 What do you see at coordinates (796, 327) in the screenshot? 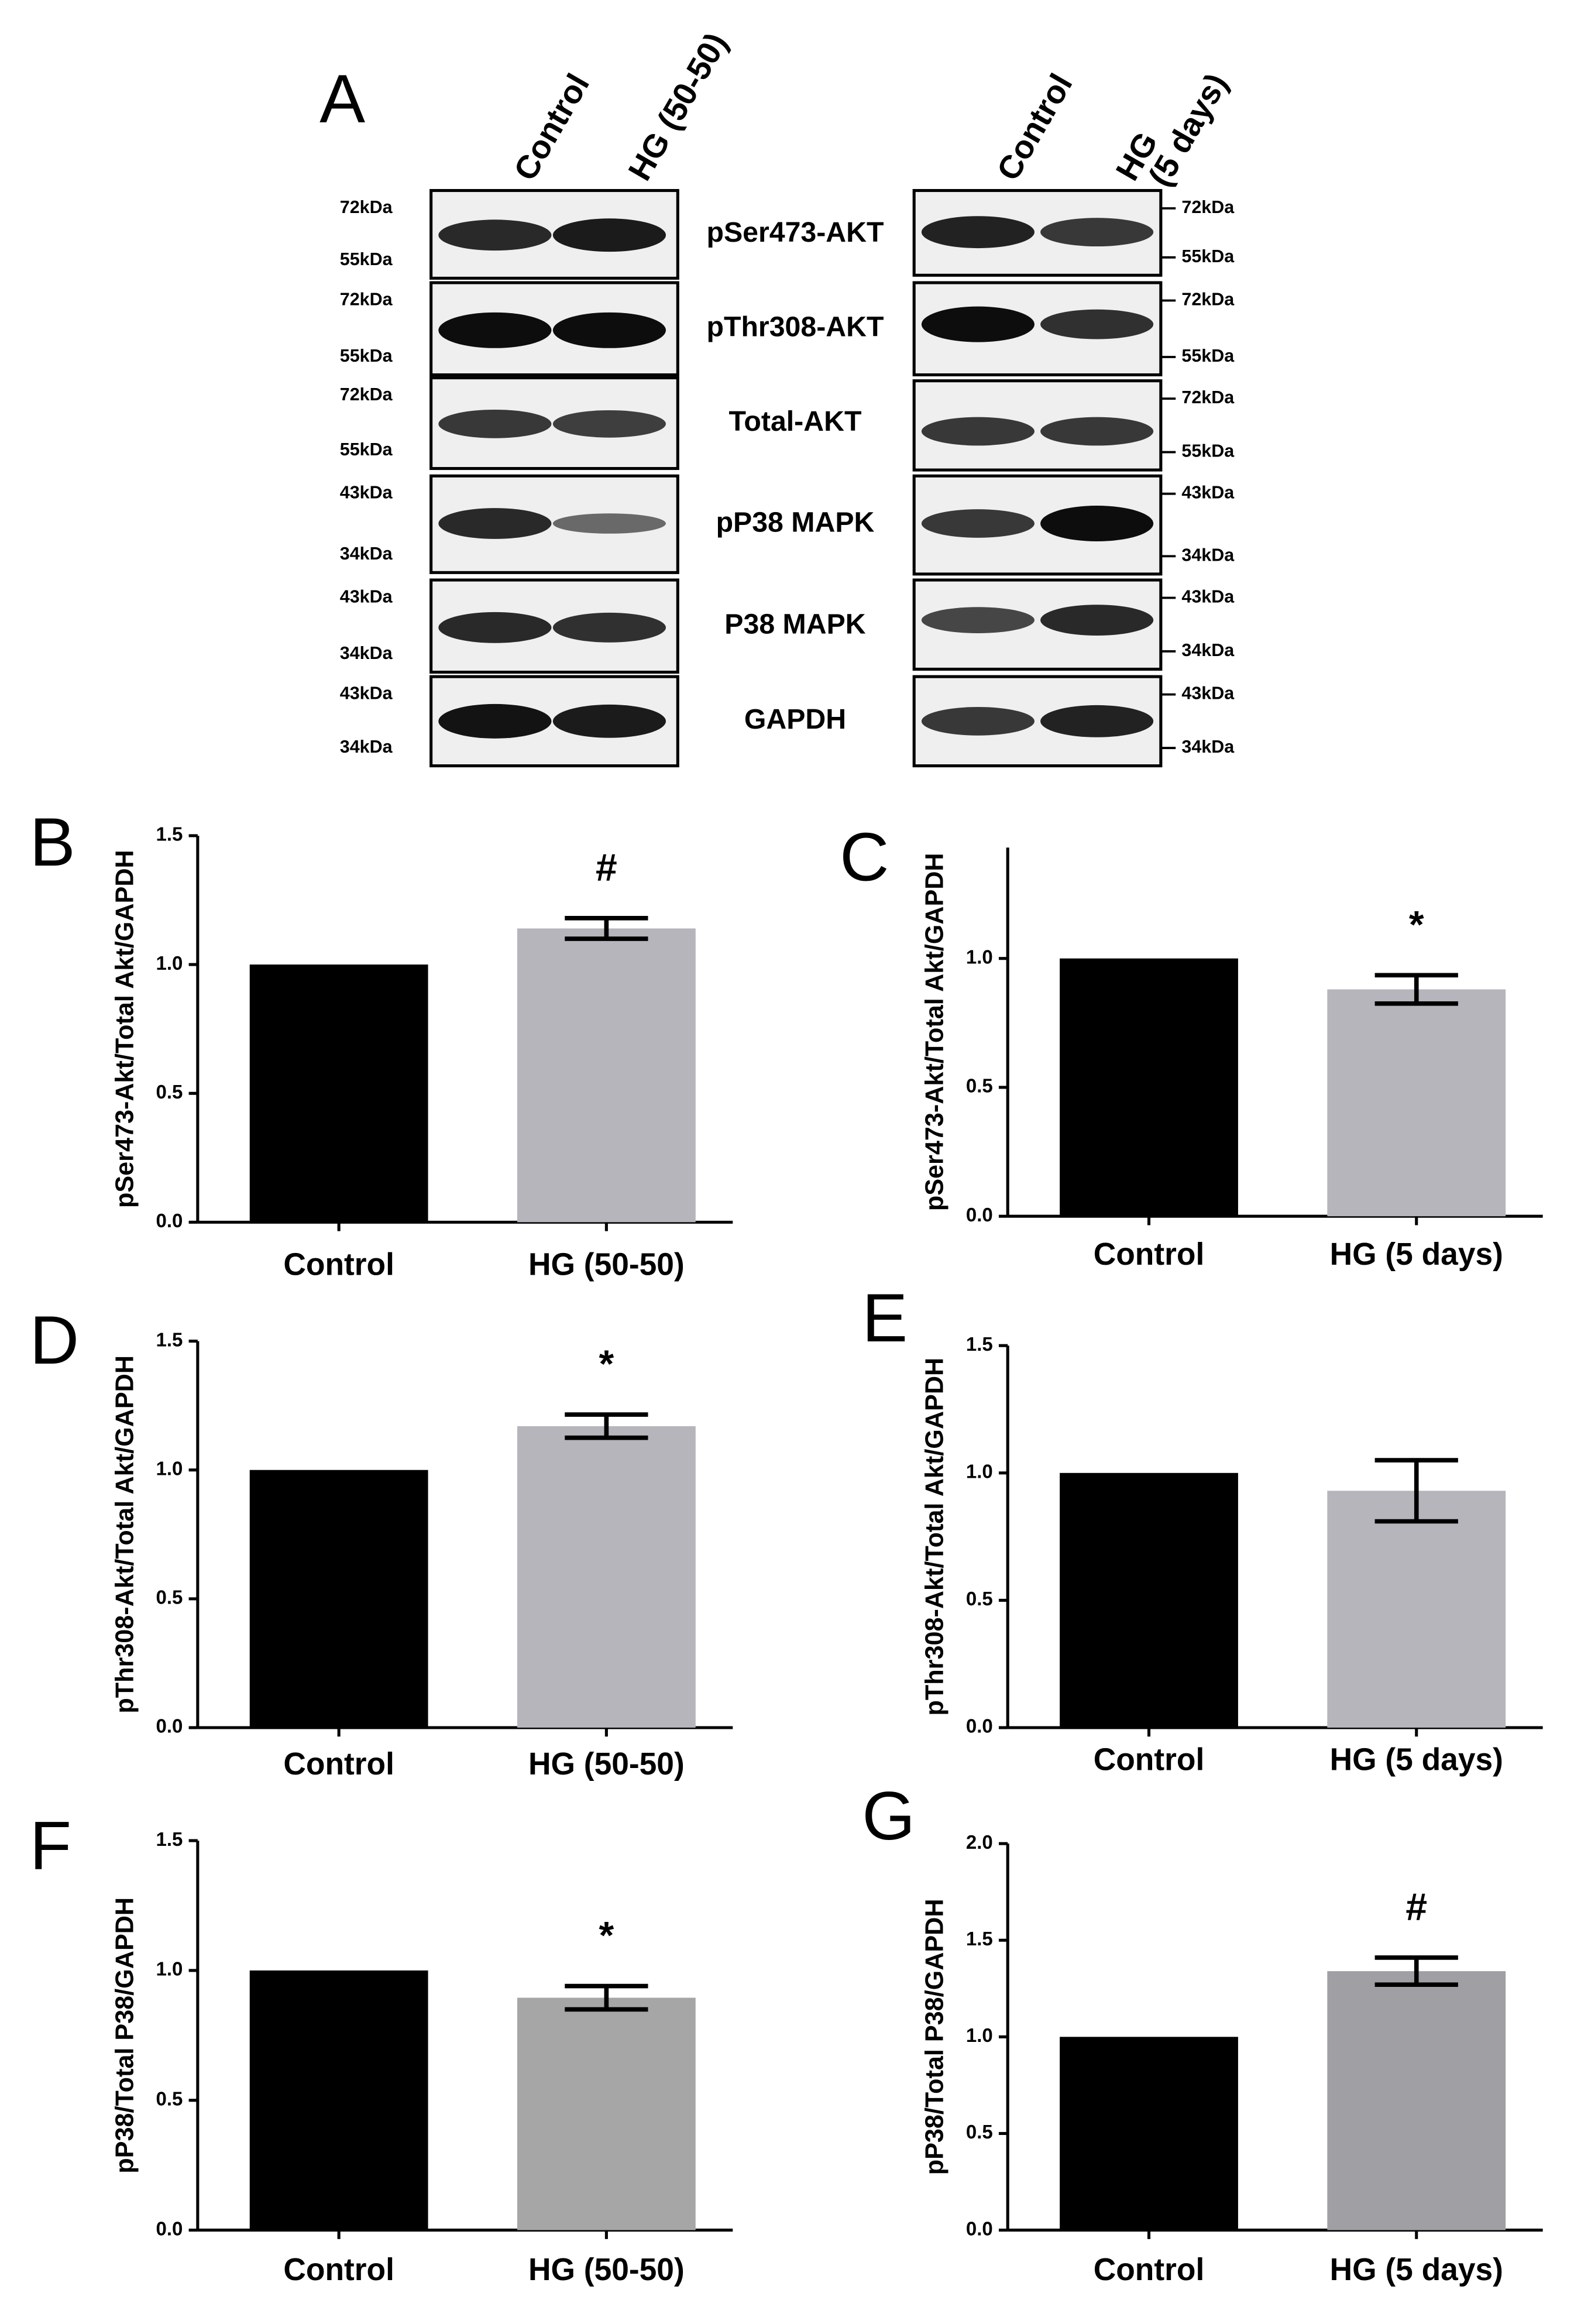
I see `protein-label: pThr308-AKT` at bounding box center [796, 327].